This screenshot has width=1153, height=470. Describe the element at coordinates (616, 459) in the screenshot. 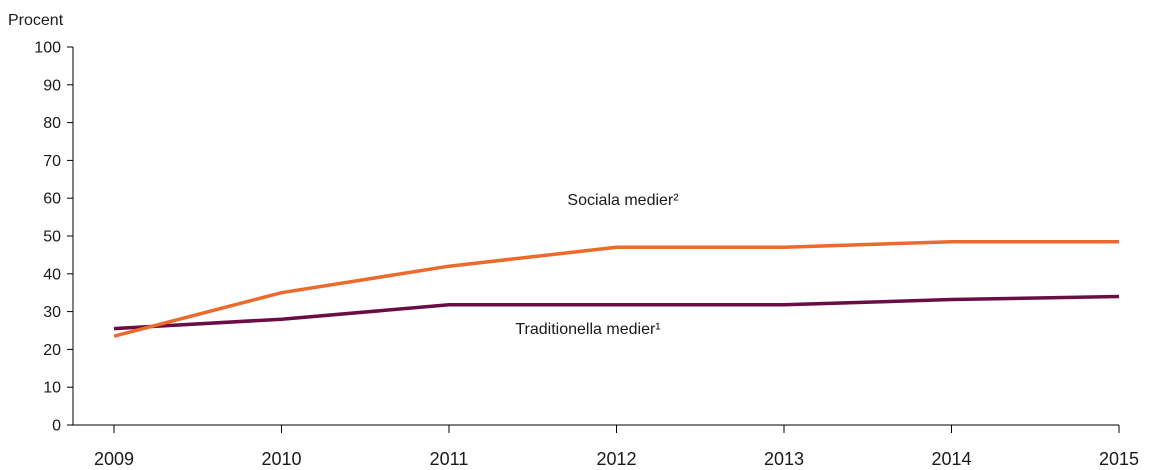

I see `x-tick-label: 2012` at that location.